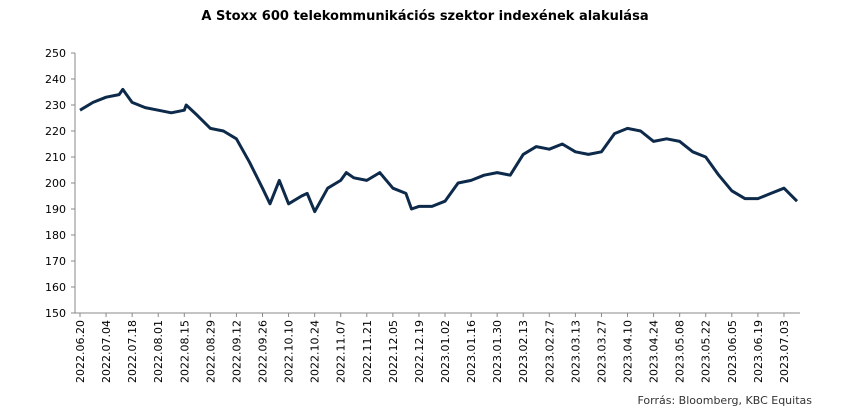  I want to click on y-tick-label: 190, so click(55, 209).